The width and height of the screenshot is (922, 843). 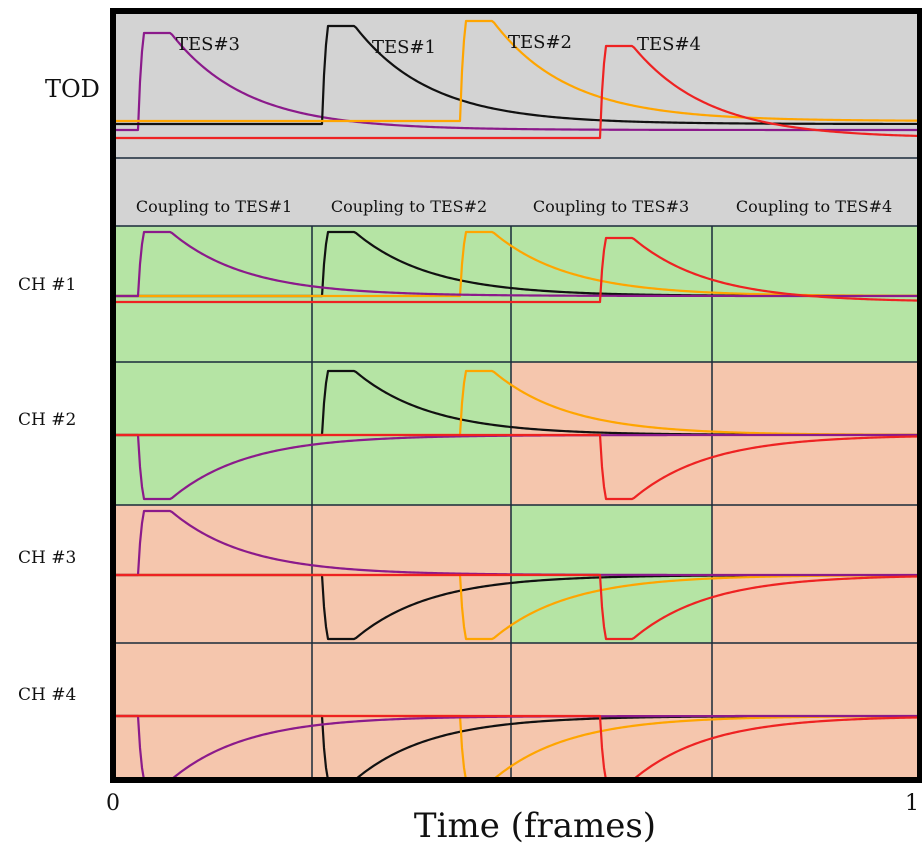 I want to click on tod-trace-tes1, so click(x=516, y=75).